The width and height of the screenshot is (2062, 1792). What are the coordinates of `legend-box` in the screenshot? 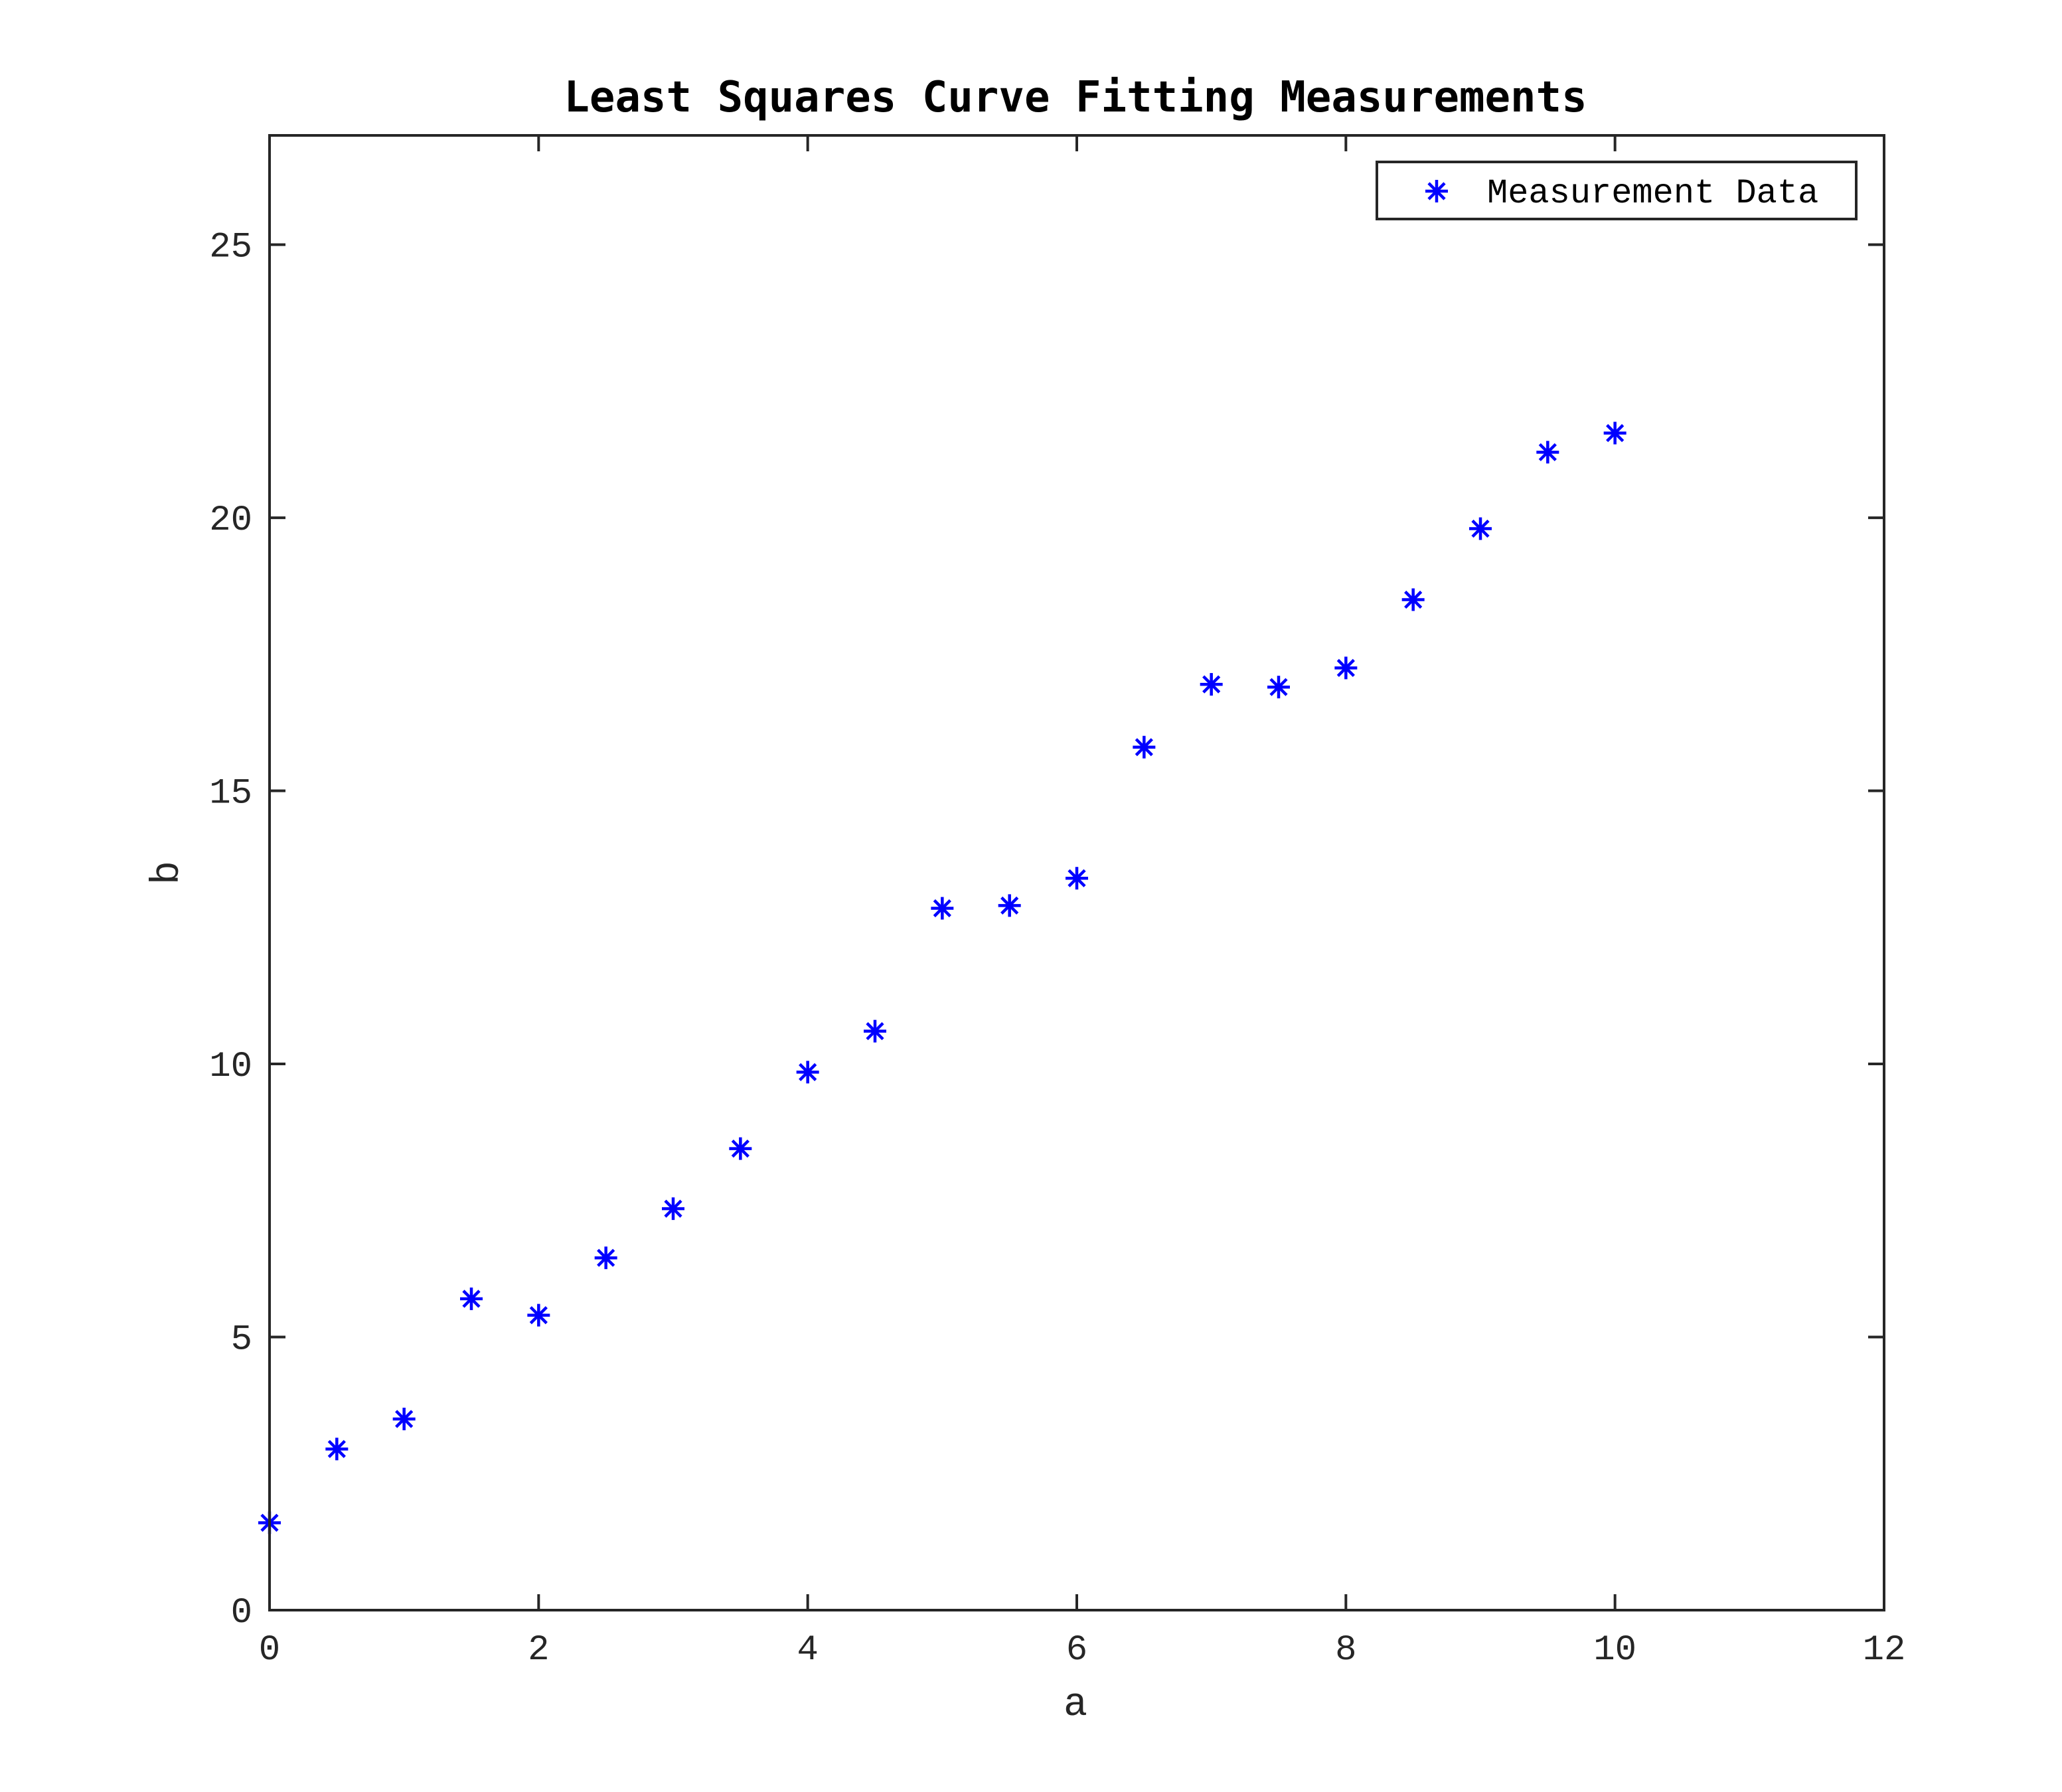 It's located at (1617, 190).